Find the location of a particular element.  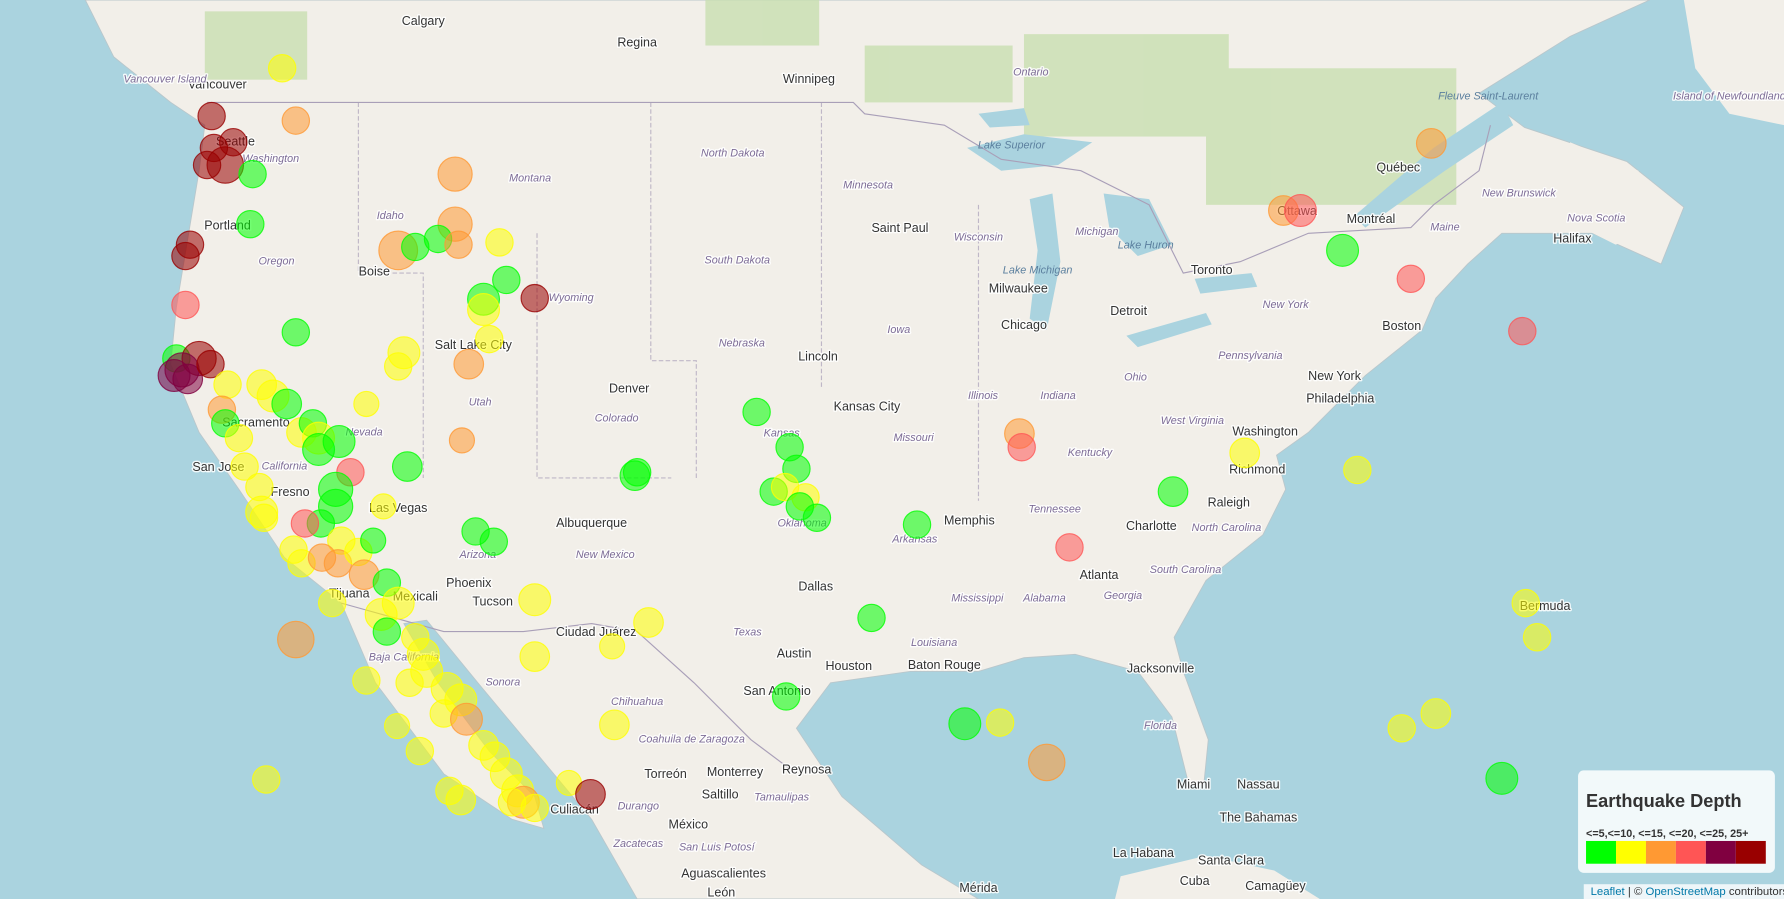

osm-link: OpenStreetMap is located at coordinates (1685, 892).